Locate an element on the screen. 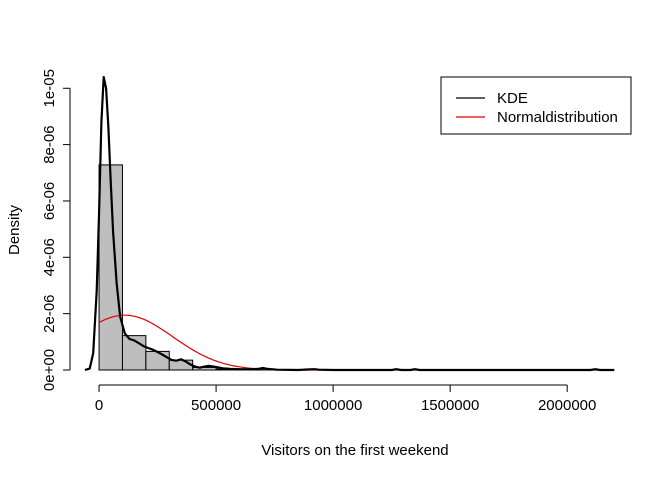  y-tick-label: 2e-06 is located at coordinates (49, 313).